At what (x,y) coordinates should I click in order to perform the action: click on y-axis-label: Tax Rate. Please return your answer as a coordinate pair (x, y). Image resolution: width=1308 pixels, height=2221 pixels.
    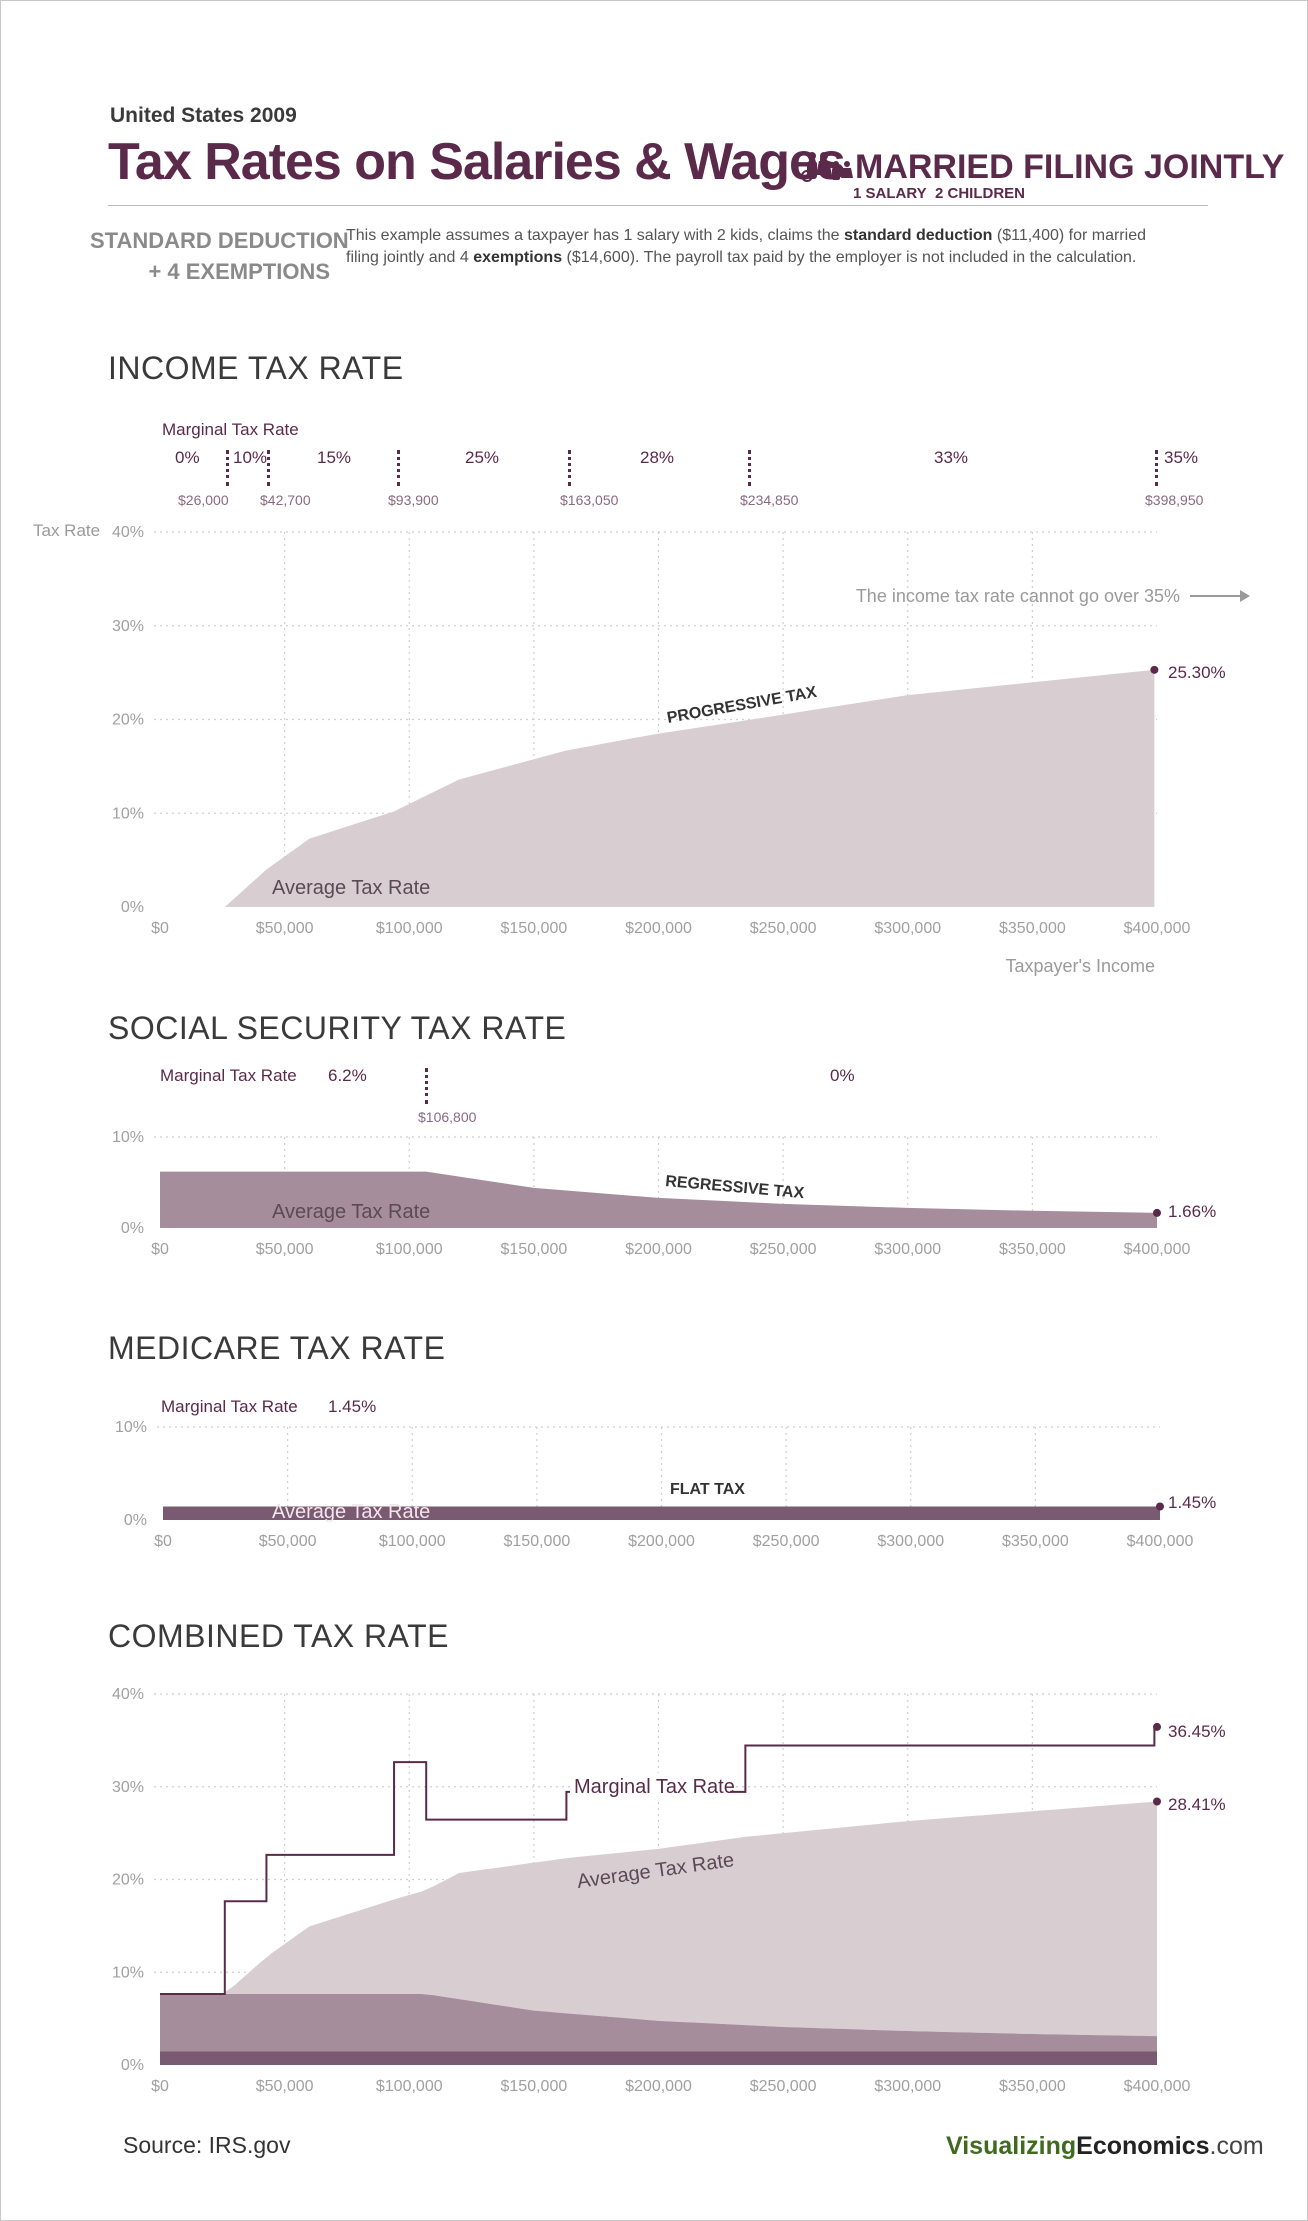
    Looking at the image, I should click on (67, 530).